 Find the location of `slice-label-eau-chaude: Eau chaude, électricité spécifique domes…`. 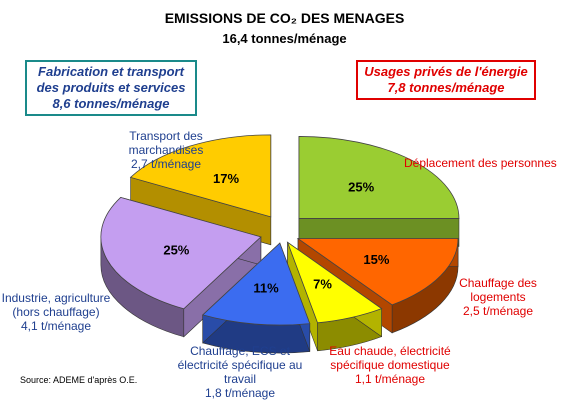

slice-label-eau-chaude: Eau chaude, électricité spécifique domes… is located at coordinates (390, 365).